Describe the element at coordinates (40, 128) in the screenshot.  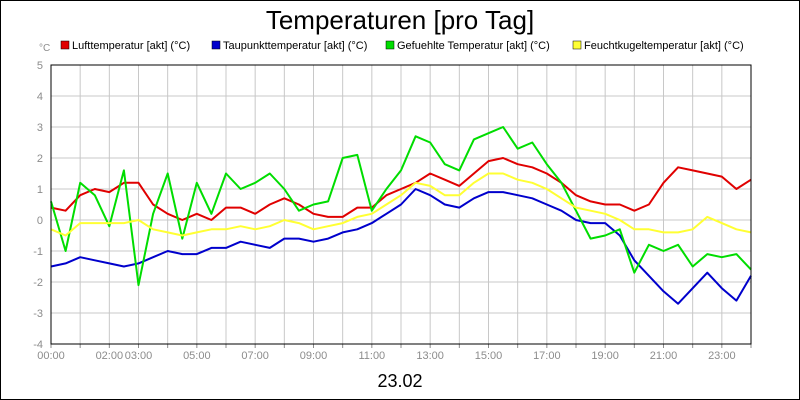
I see `y-tick-label: 3` at that location.